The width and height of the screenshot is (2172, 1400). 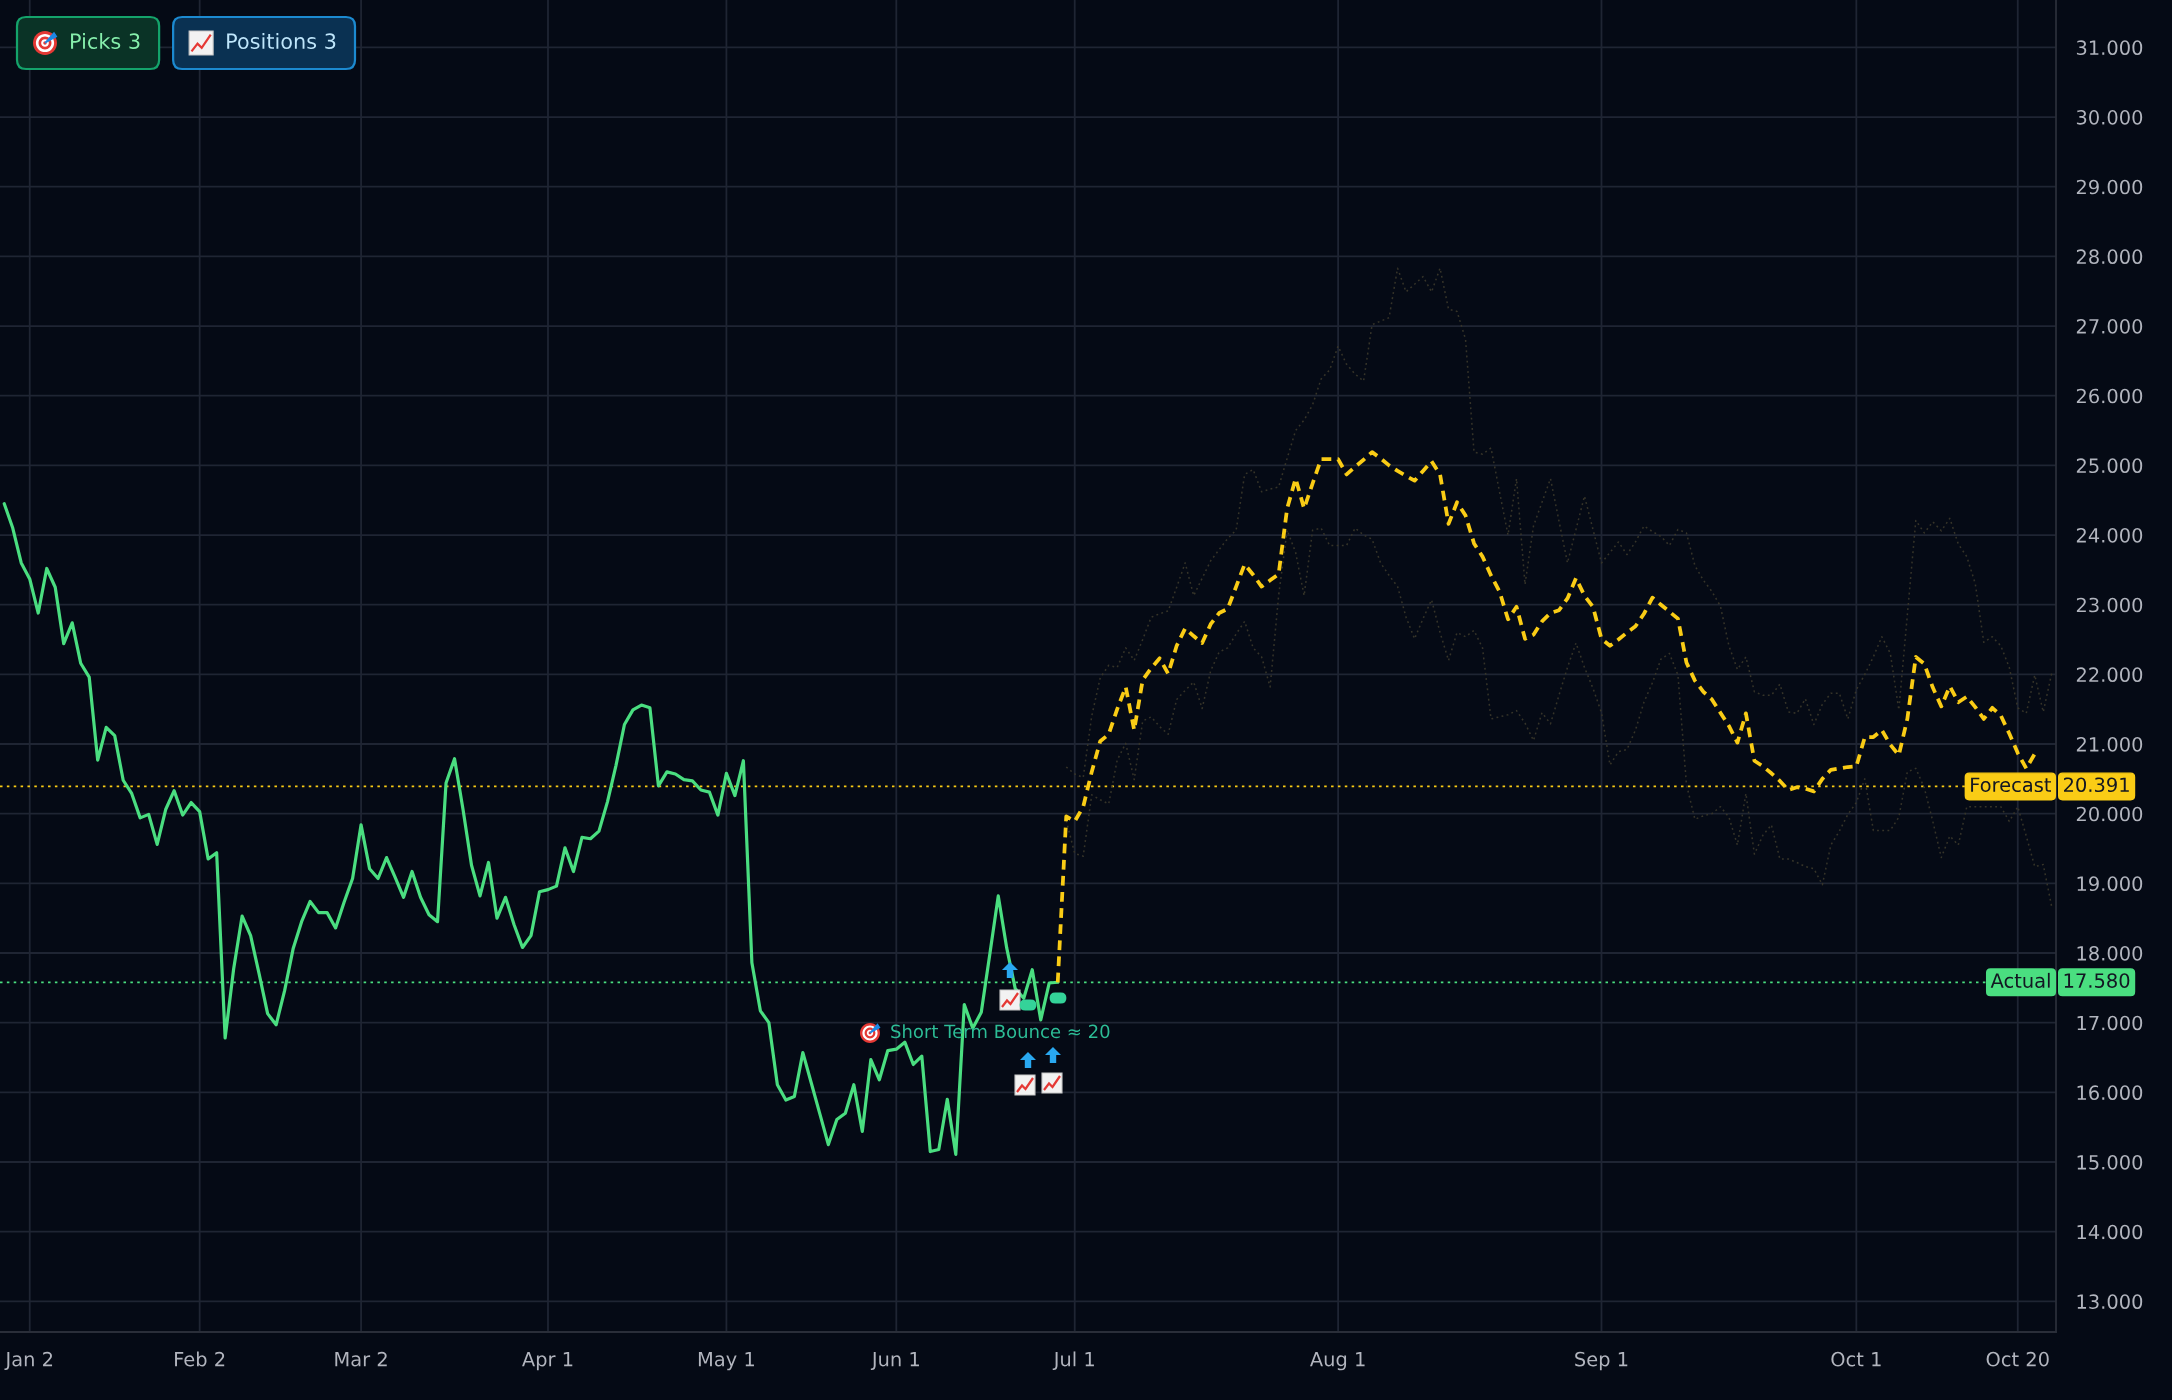 I want to click on y-tick-label: 13.000, so click(x=2110, y=1302).